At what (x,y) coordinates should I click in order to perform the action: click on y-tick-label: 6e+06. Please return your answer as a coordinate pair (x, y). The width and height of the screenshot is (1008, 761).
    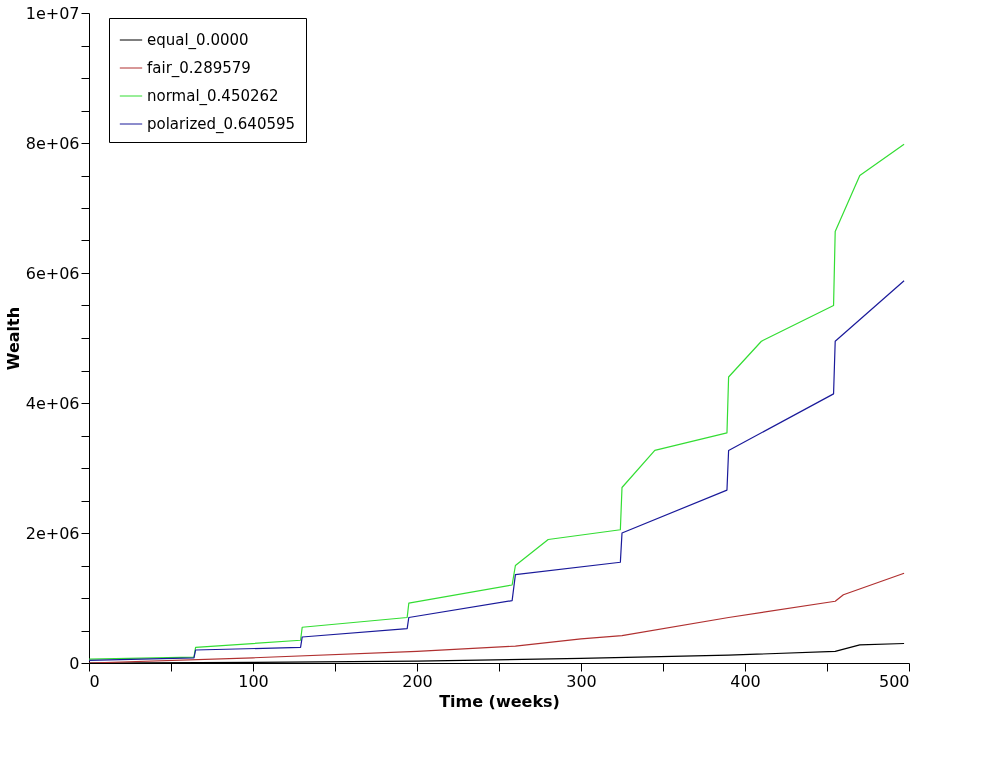
    Looking at the image, I should click on (52, 273).